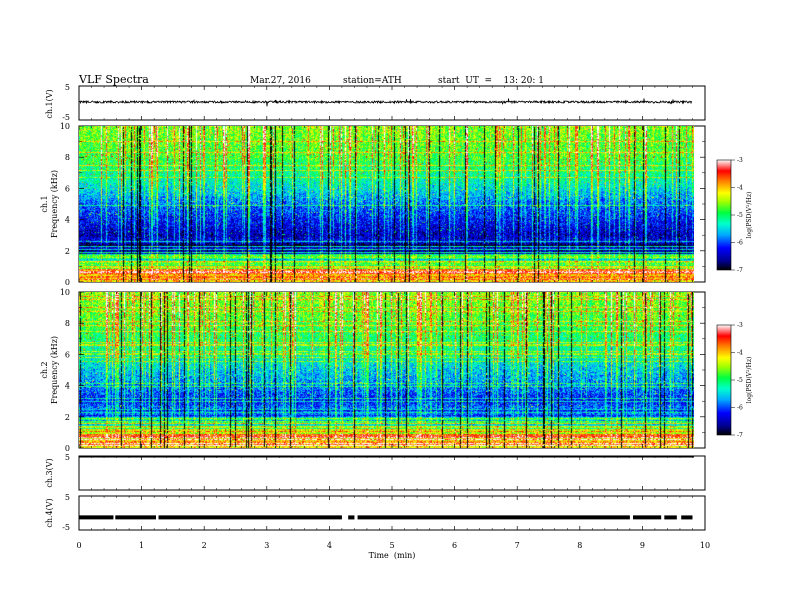 Image resolution: width=792 pixels, height=612 pixels. I want to click on x-tick-label: 5, so click(391, 545).